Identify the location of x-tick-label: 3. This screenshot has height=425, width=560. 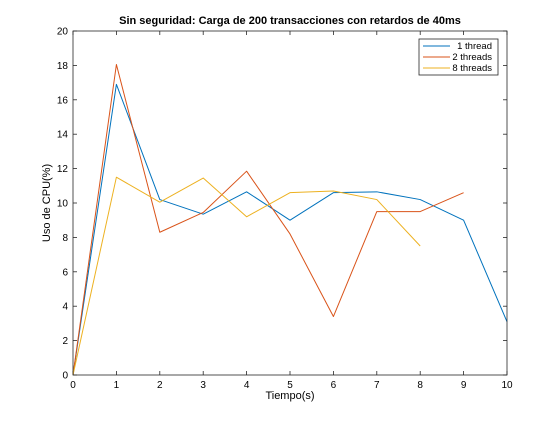
(203, 385).